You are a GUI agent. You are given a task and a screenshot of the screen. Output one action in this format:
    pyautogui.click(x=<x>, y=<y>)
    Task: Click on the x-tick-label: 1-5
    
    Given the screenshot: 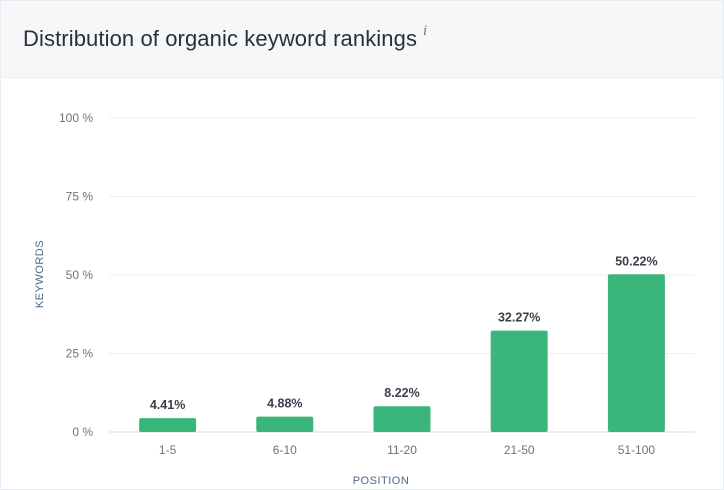 What is the action you would take?
    pyautogui.click(x=168, y=450)
    